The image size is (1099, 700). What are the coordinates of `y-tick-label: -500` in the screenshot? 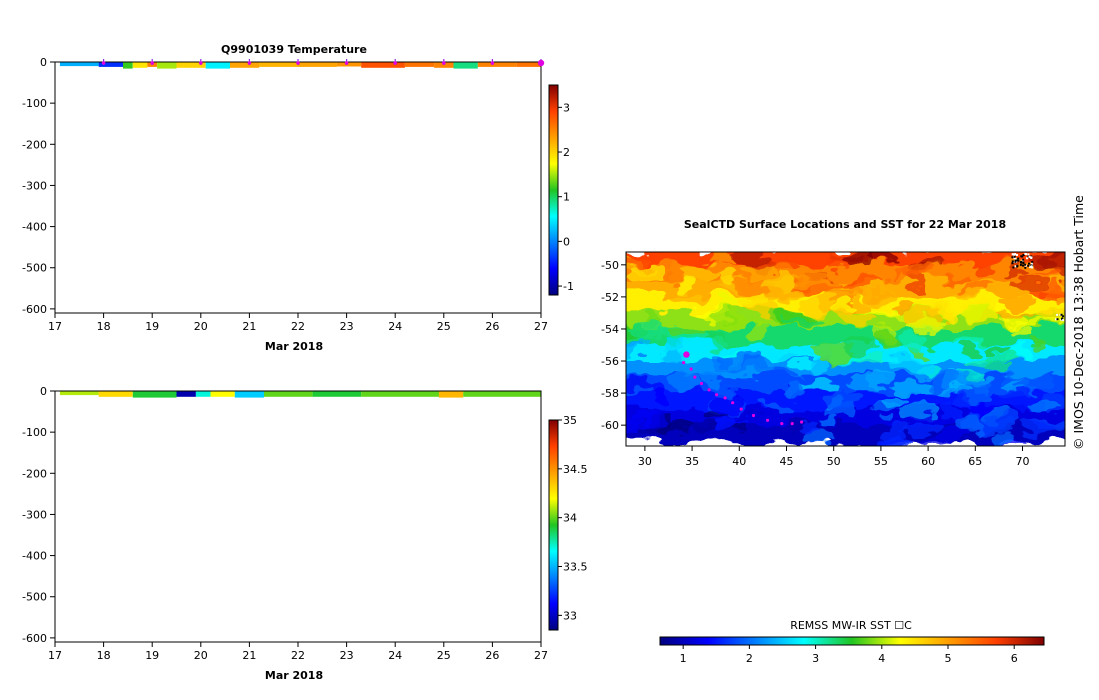 It's located at (34, 597).